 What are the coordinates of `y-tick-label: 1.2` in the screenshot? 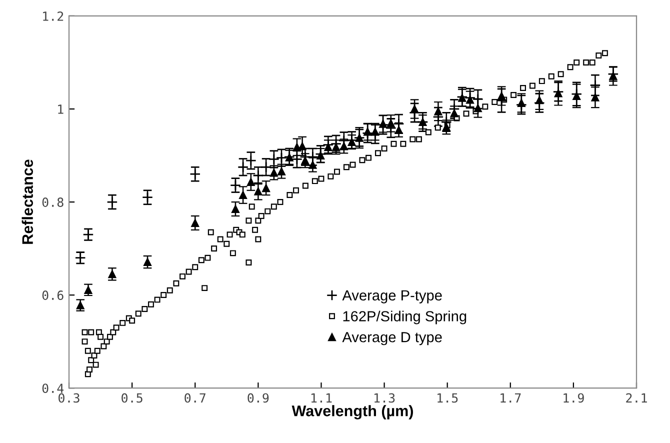 It's located at (53, 16).